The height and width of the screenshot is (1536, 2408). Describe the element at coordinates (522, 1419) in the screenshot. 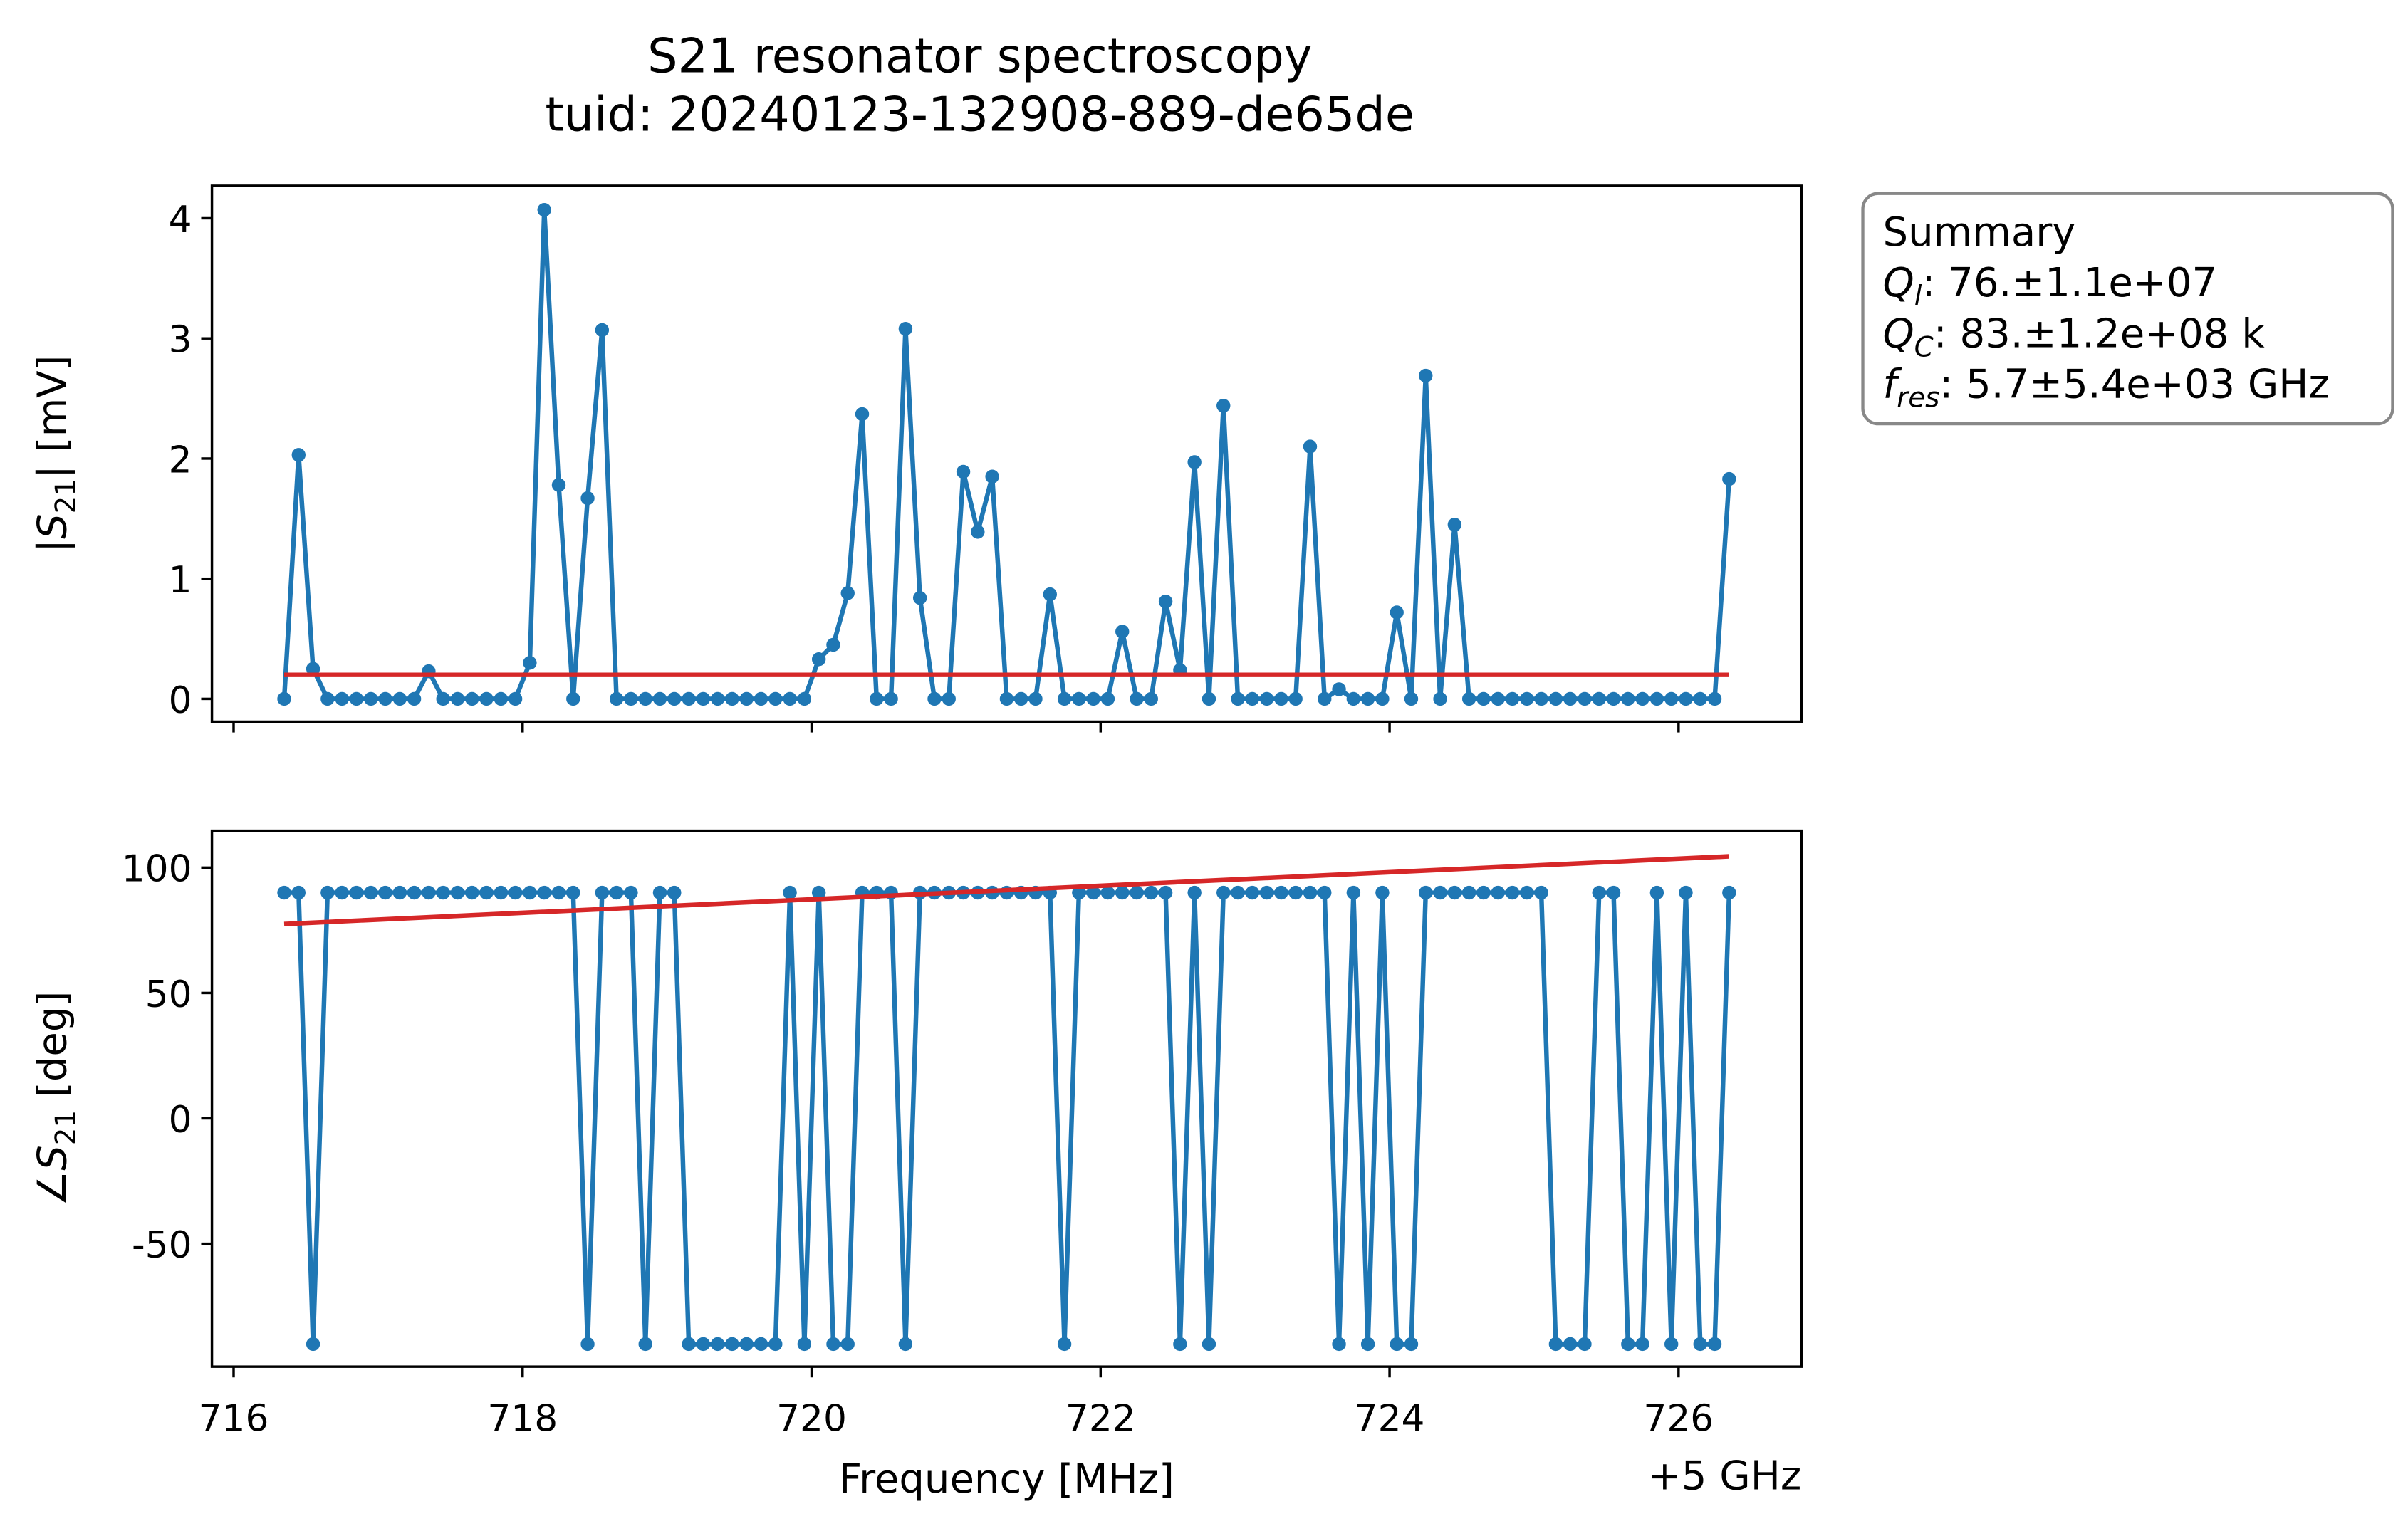

I see `x-tick-label: 718` at that location.